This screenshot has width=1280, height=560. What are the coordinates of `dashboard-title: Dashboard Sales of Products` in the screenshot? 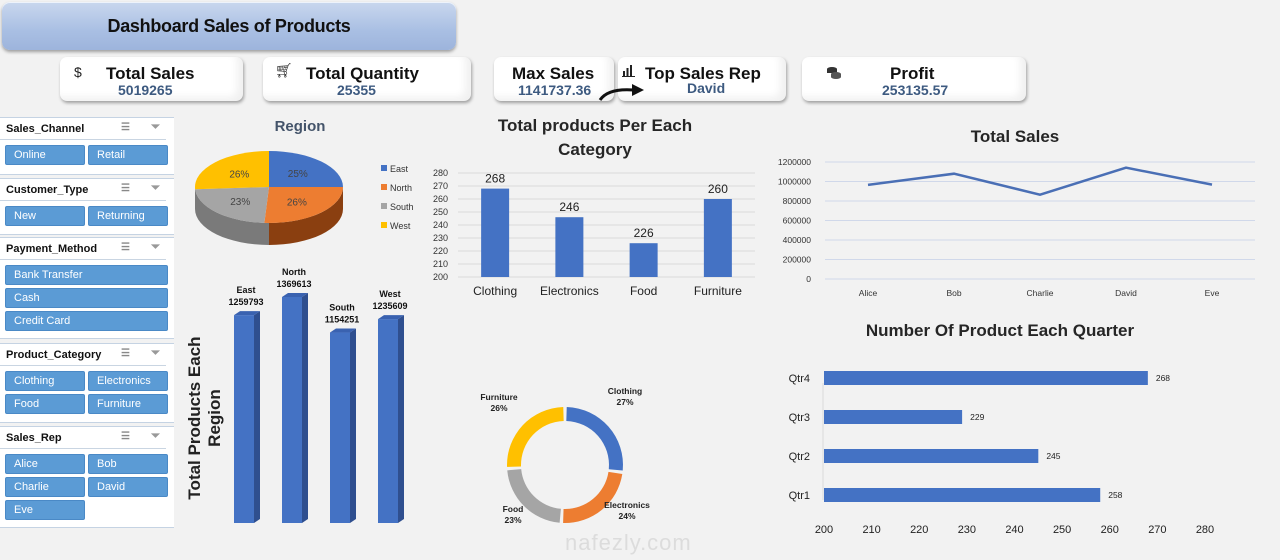 It's located at (229, 26).